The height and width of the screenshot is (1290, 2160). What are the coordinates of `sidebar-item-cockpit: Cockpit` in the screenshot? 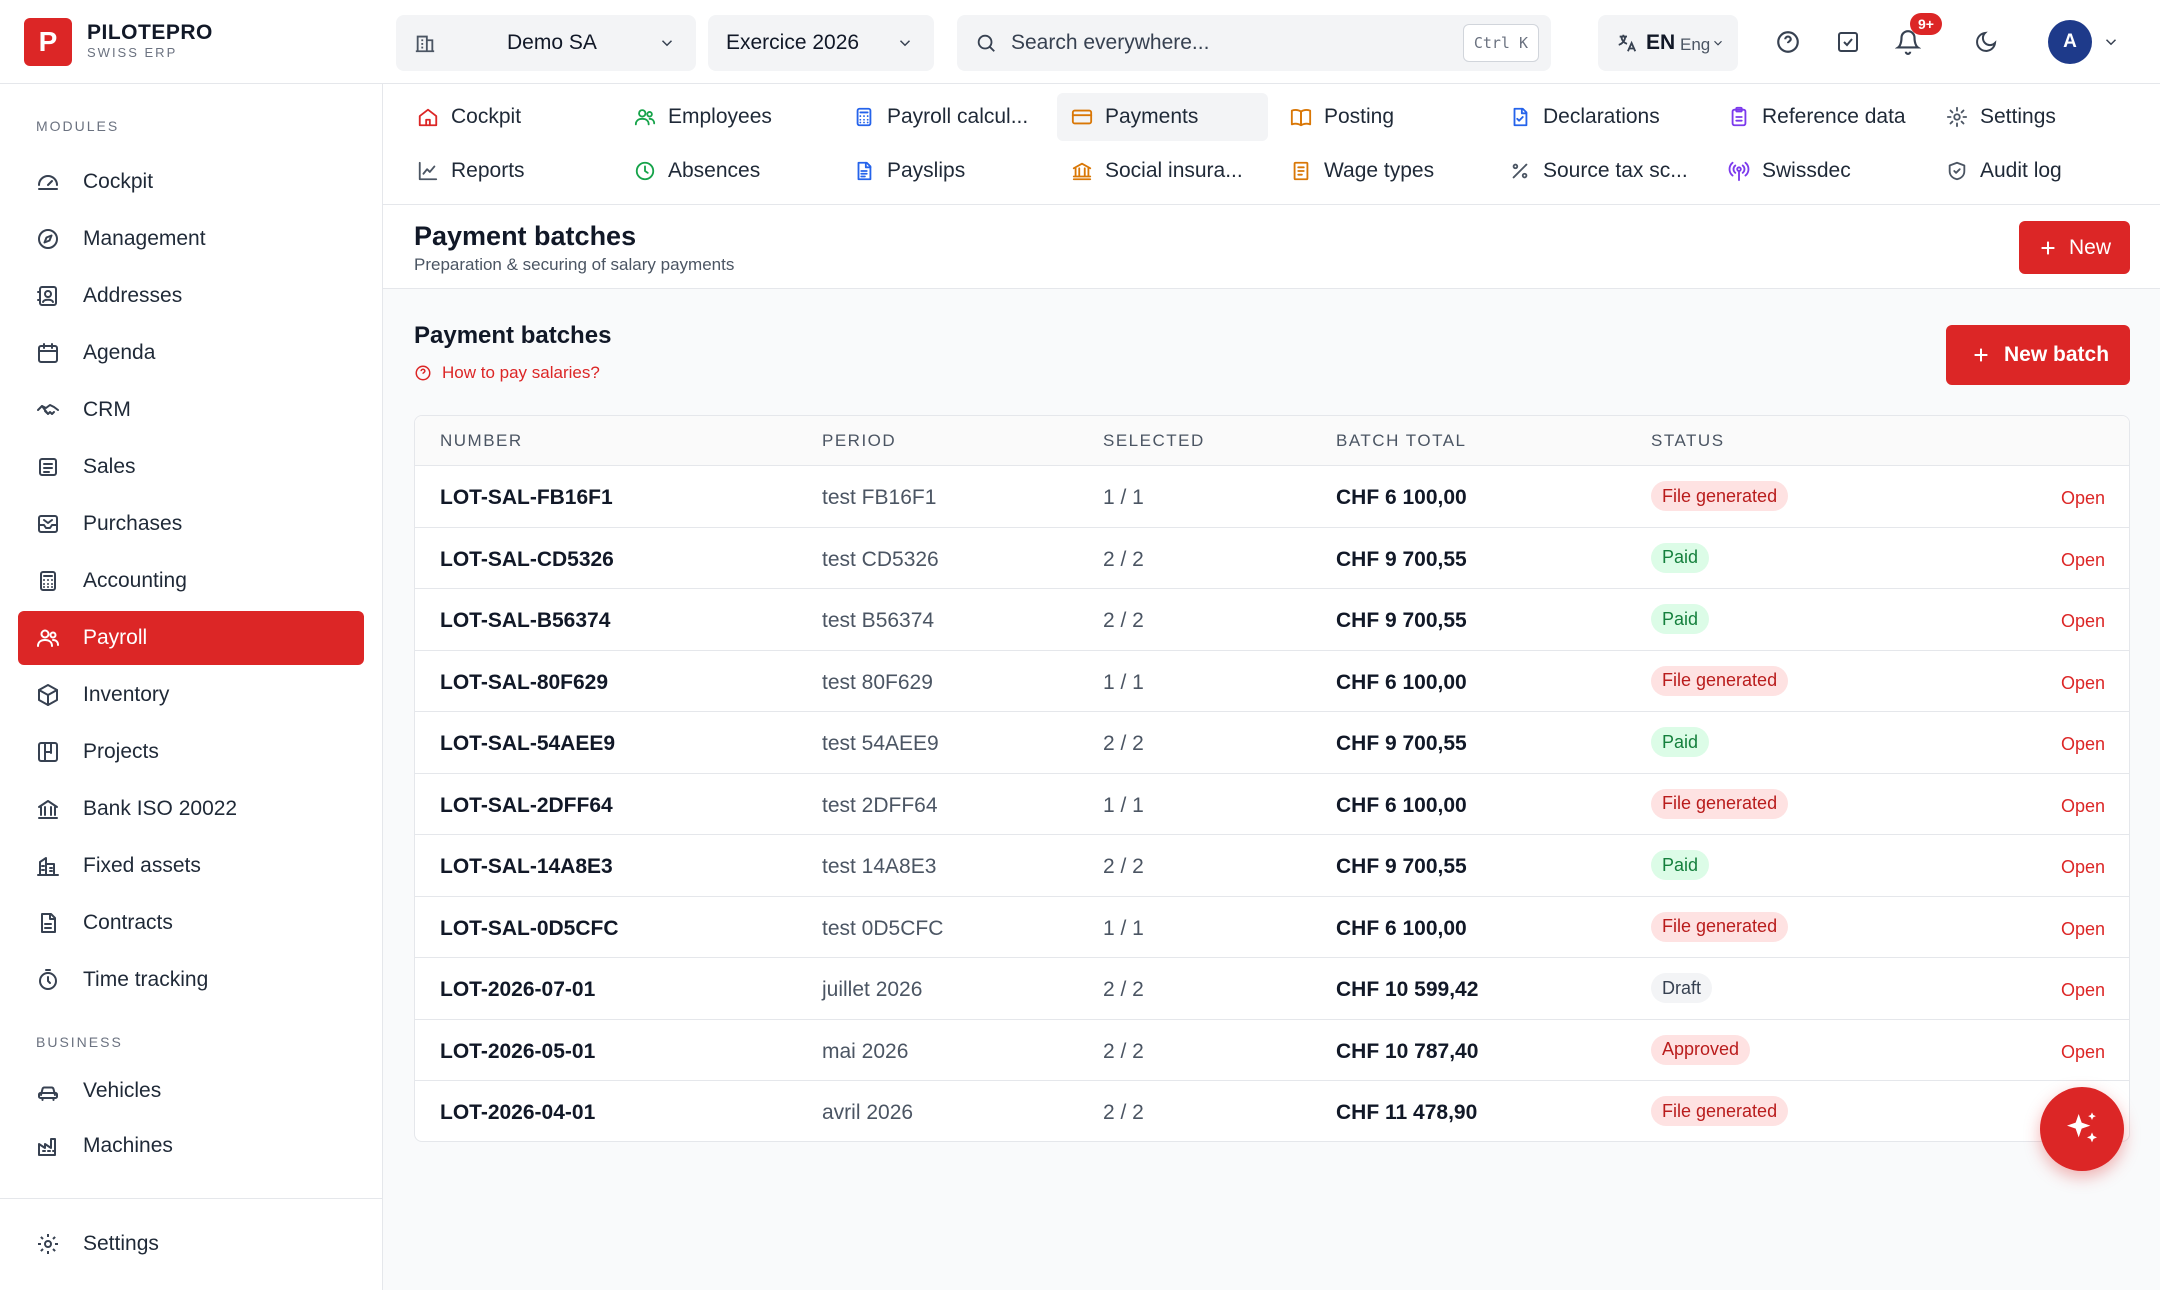 It's located at (191, 182).